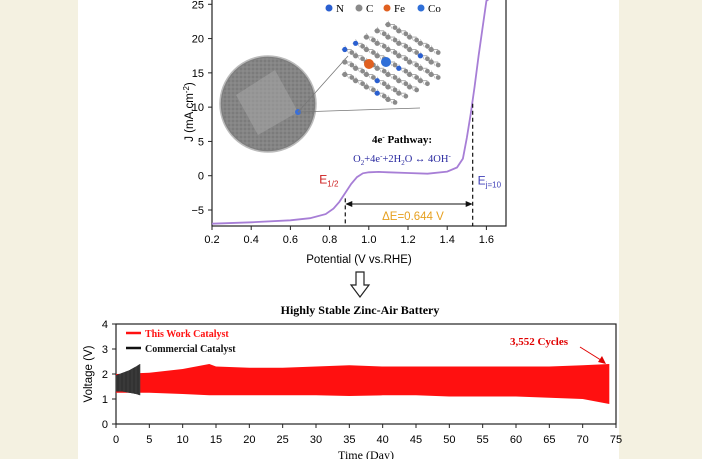 The image size is (702, 459). I want to click on down-arrow-icon, so click(360, 284).